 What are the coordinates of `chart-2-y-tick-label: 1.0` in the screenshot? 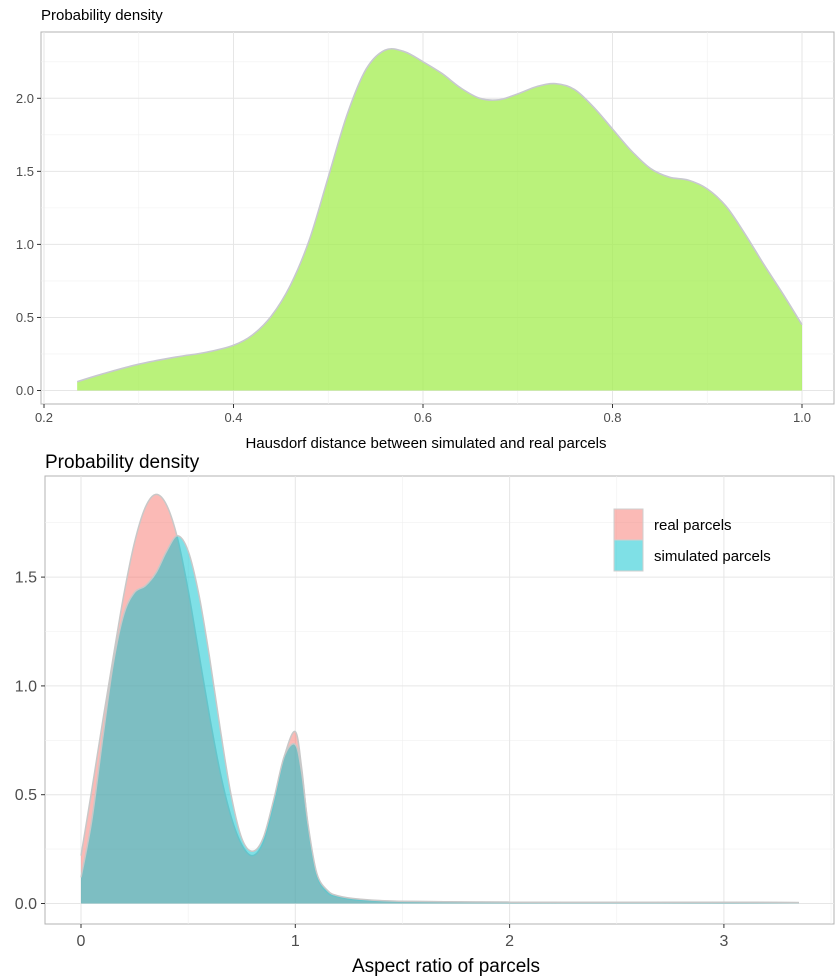 It's located at (26, 686).